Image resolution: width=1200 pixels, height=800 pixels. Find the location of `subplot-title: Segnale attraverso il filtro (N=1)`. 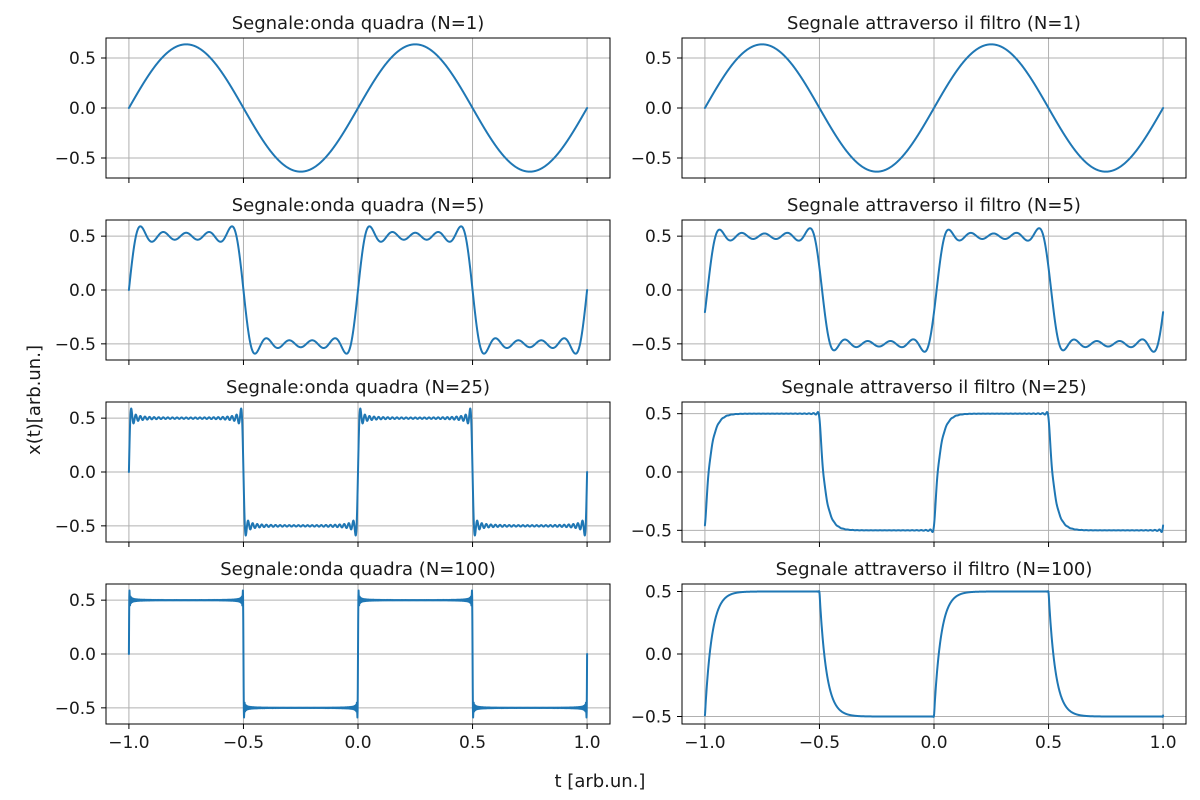

subplot-title: Segnale attraverso il filtro (N=1) is located at coordinates (934, 23).